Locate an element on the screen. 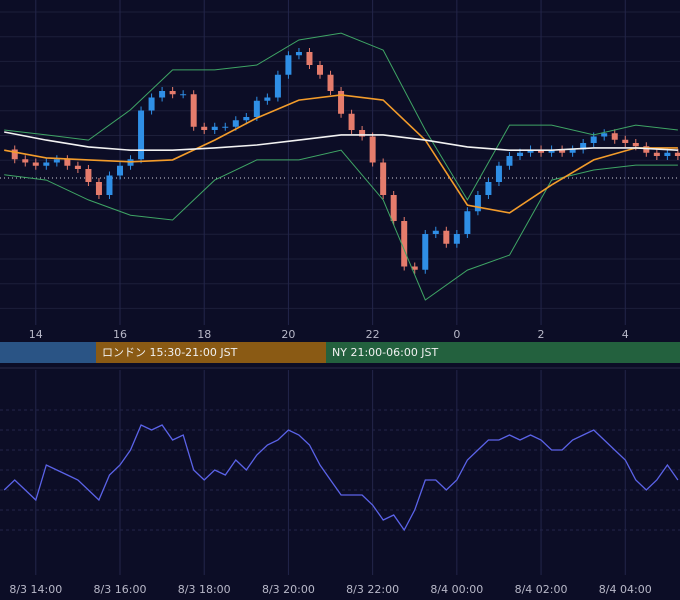 The height and width of the screenshot is (600, 680). x-tick-label: 4 is located at coordinates (625, 334).